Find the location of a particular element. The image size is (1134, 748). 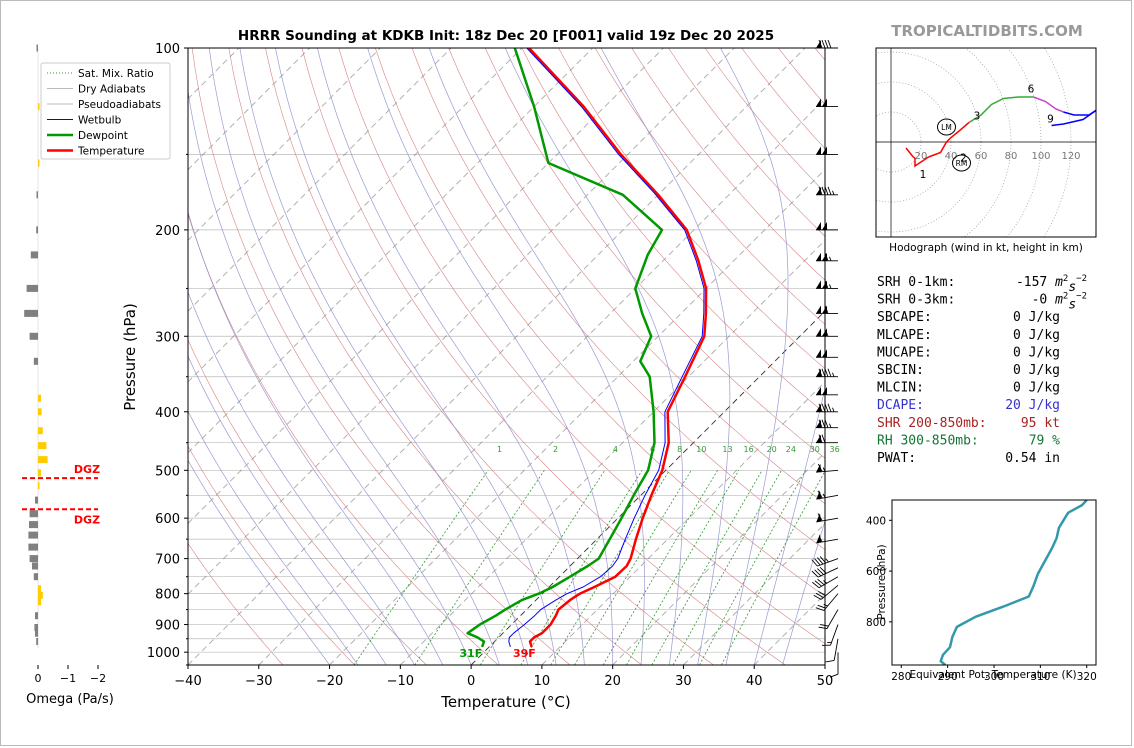

legend-entry: Dry Adiabats is located at coordinates (112, 90).